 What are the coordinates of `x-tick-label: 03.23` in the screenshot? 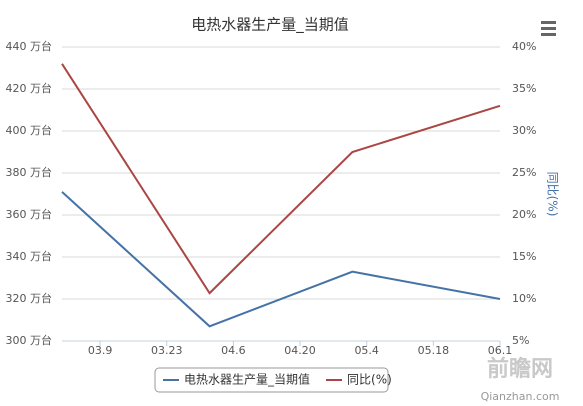 It's located at (167, 350).